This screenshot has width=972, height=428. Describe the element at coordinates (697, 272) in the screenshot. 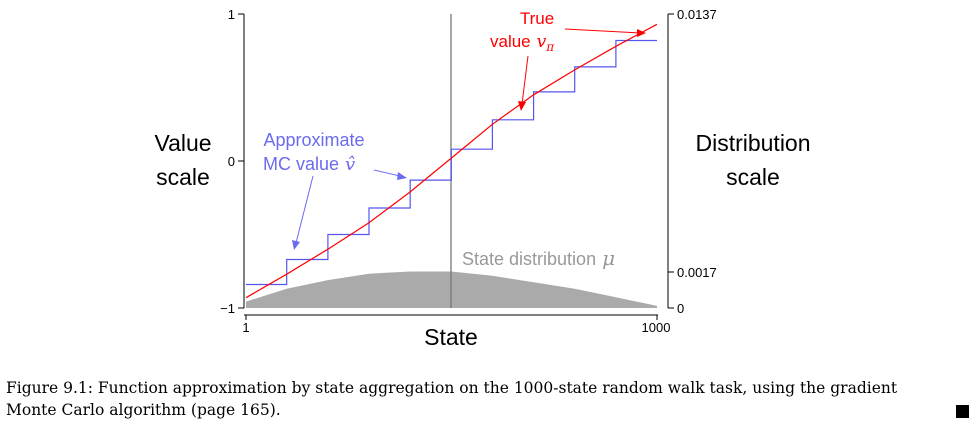

I see `right-tick-label-0017: 0.0017` at that location.